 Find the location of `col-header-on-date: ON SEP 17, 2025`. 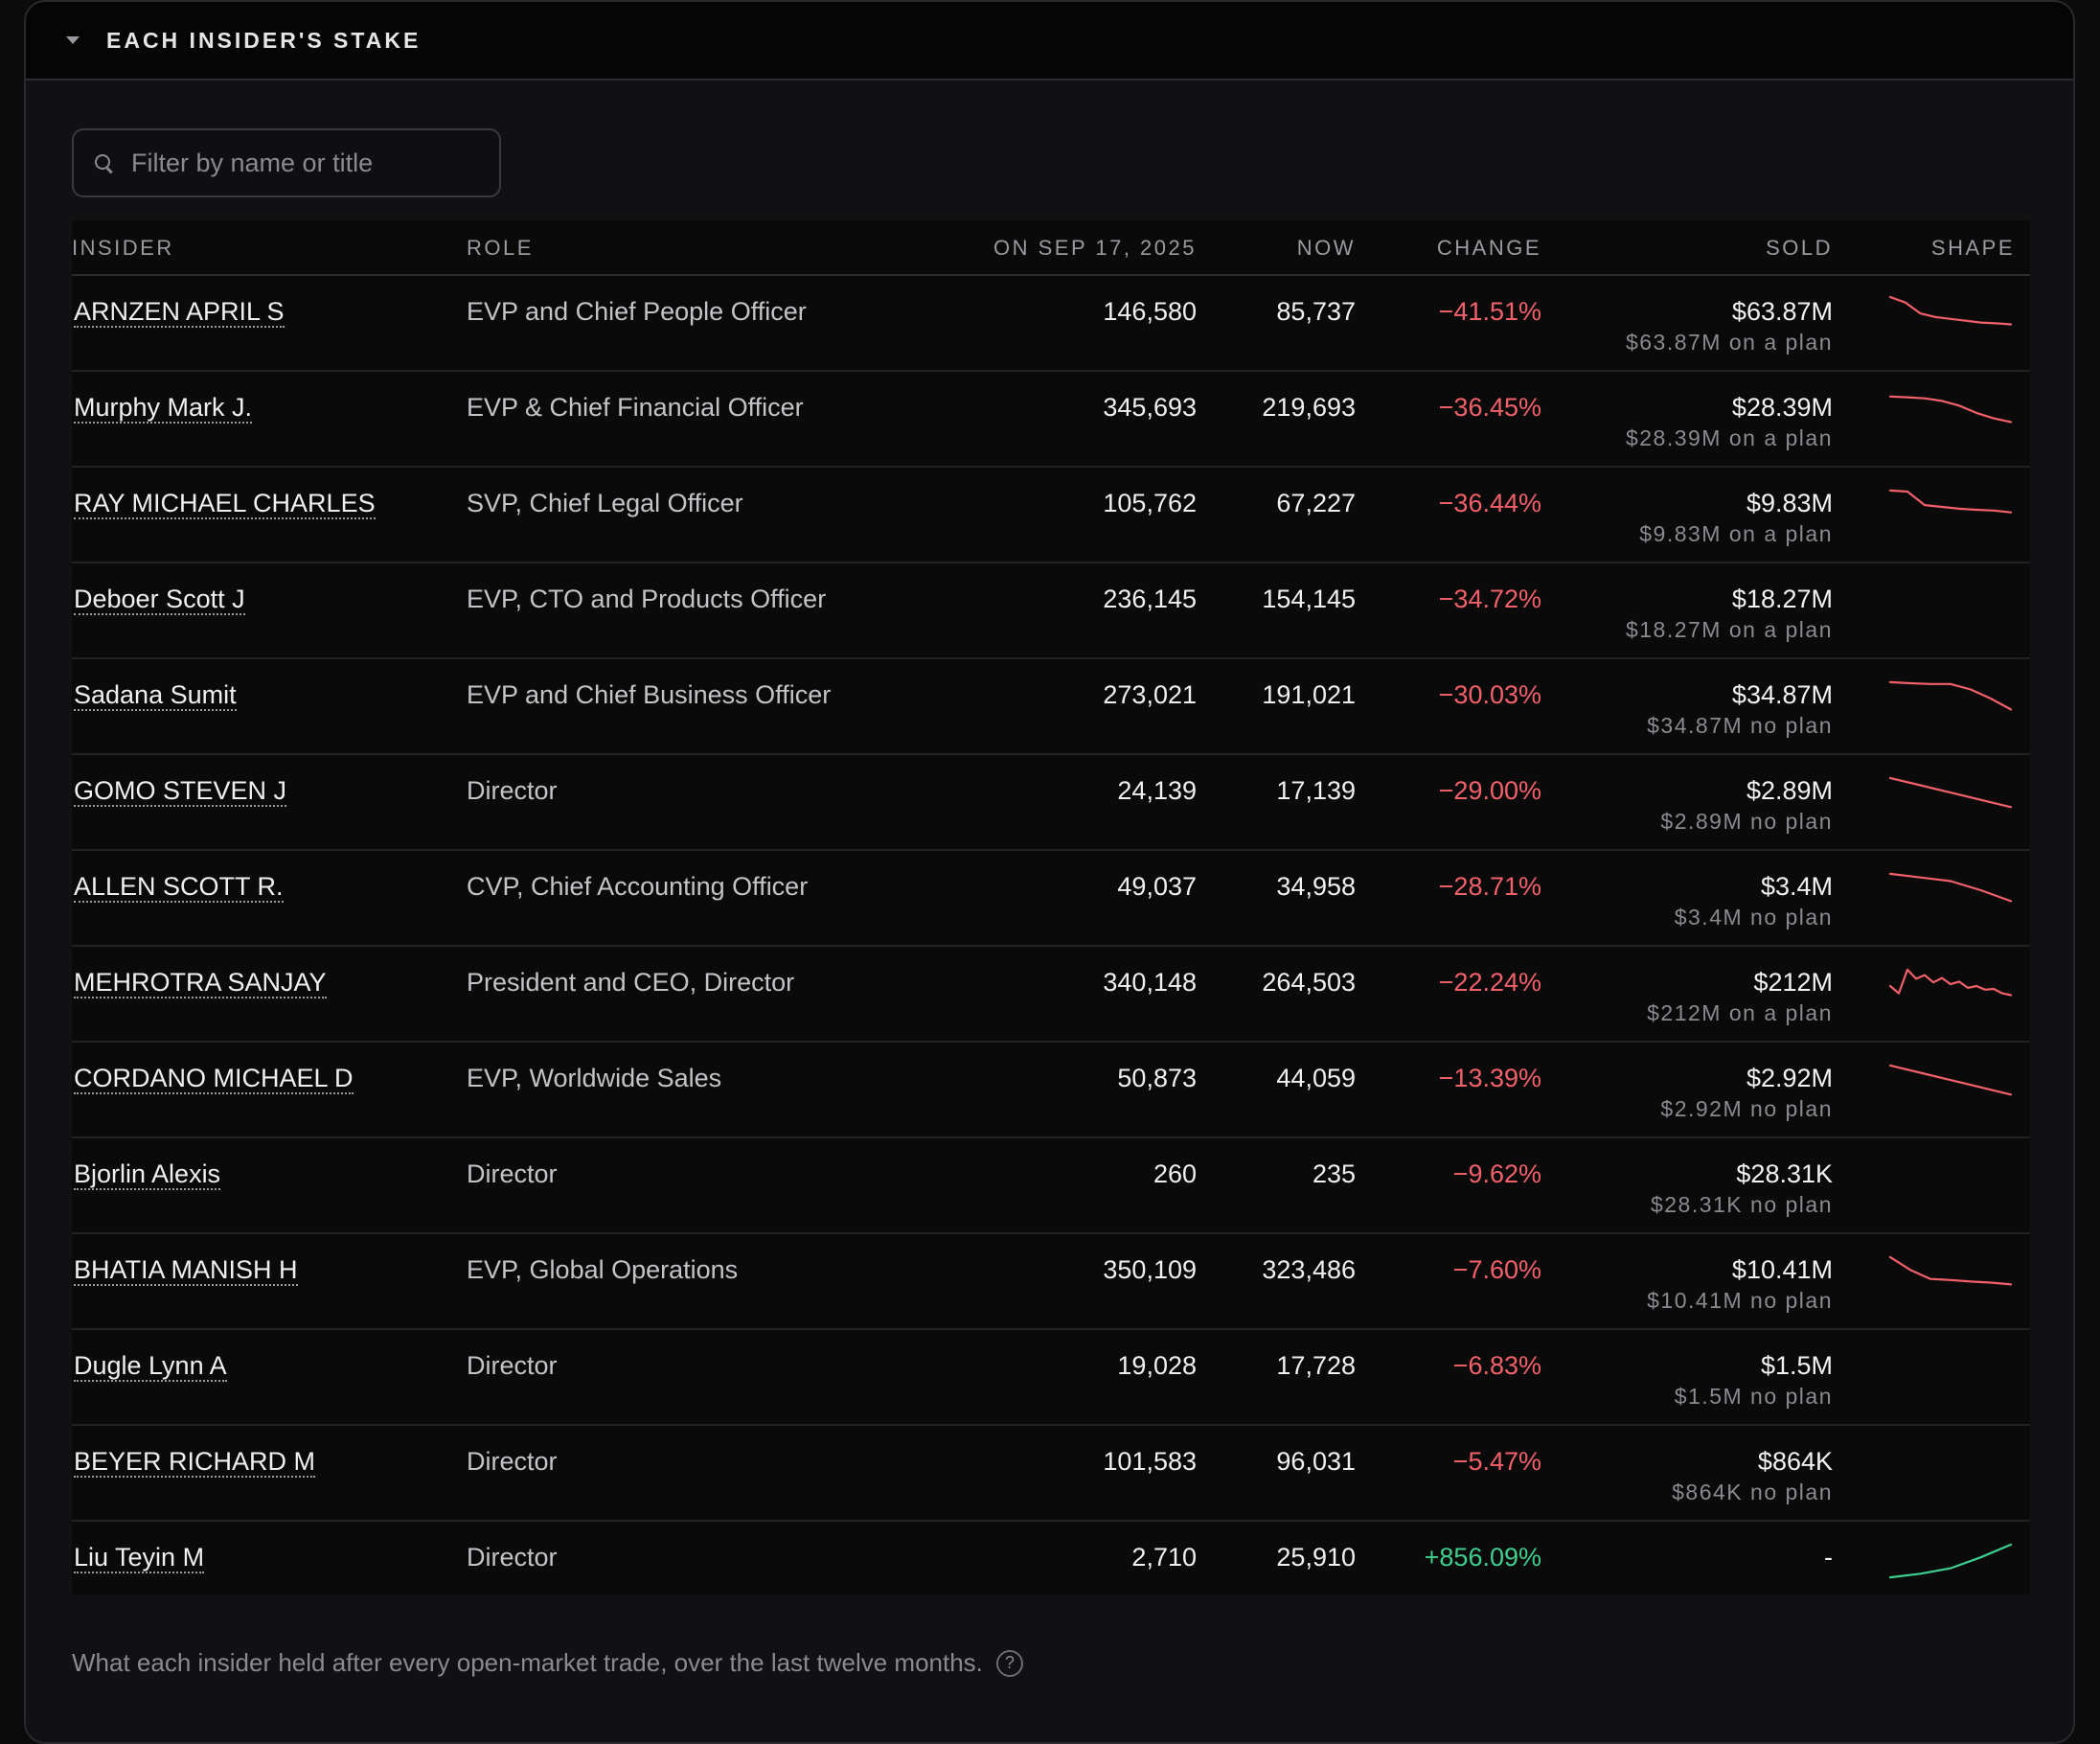

col-header-on-date: ON SEP 17, 2025 is located at coordinates (1095, 248).